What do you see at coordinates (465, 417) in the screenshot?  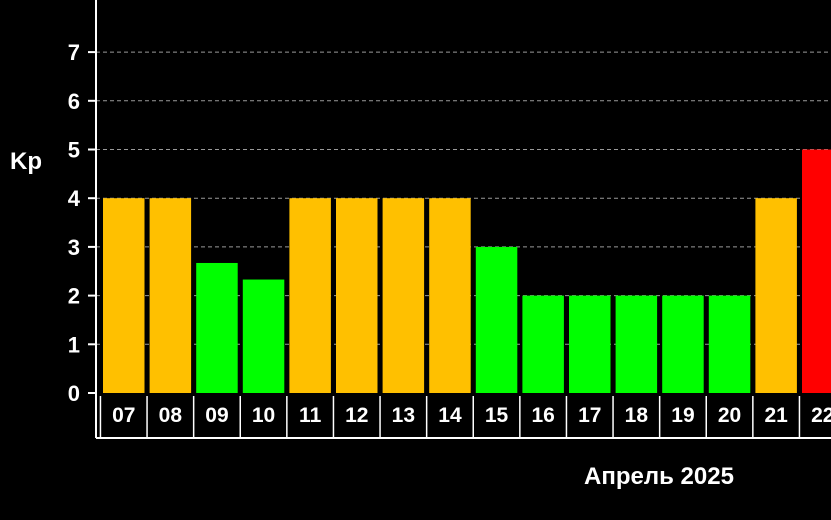 I see `x-category-labels: 07 08 09 10 11 12 13 14 15 16 17 18 19 20 21 22` at bounding box center [465, 417].